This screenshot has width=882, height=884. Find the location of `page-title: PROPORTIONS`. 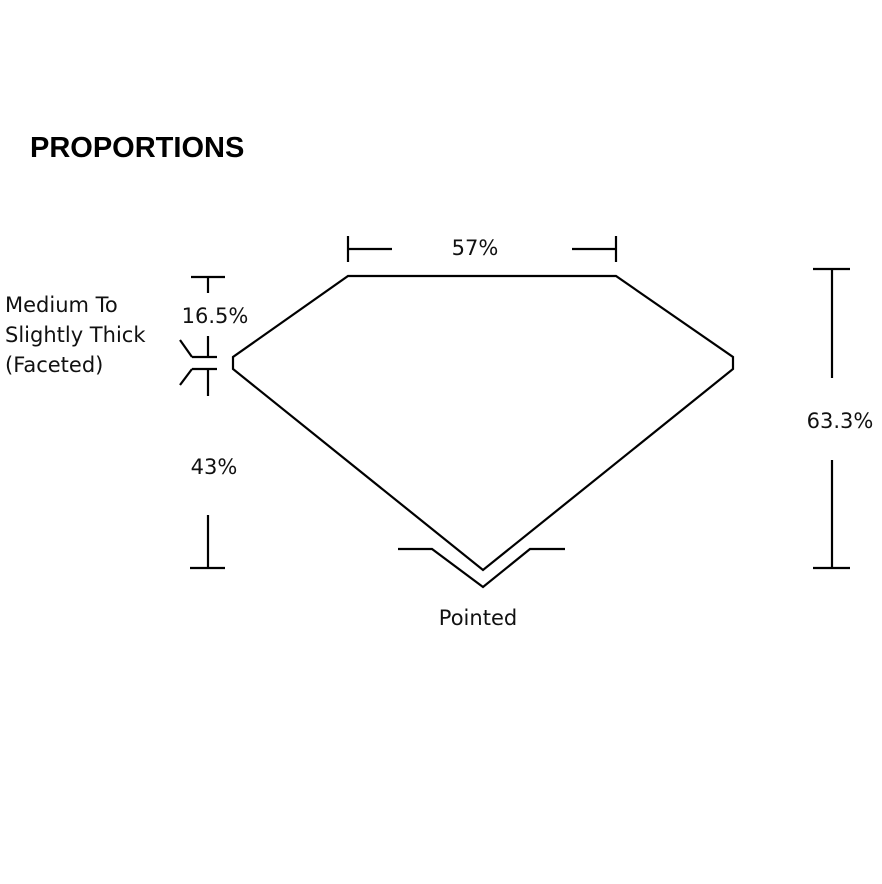

page-title: PROPORTIONS is located at coordinates (137, 148).